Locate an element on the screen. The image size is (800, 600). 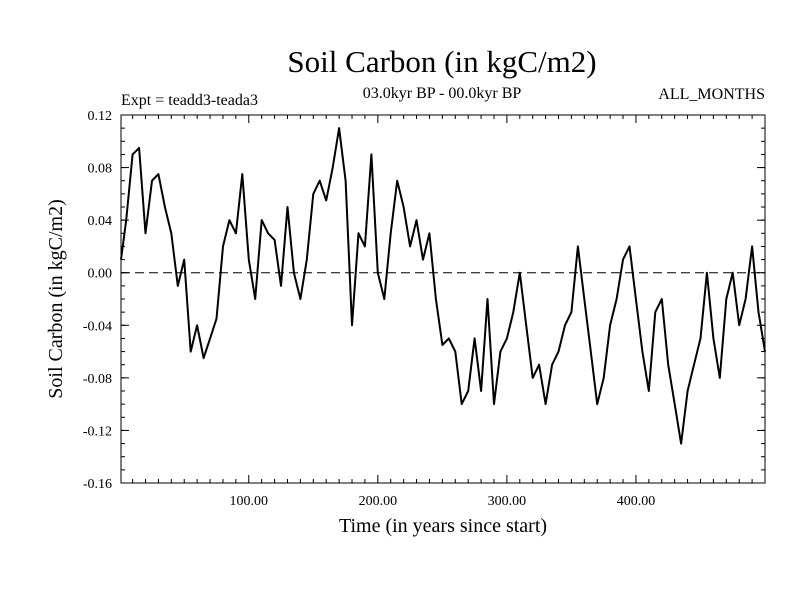
x-tick-label: 200.00 is located at coordinates (378, 501).